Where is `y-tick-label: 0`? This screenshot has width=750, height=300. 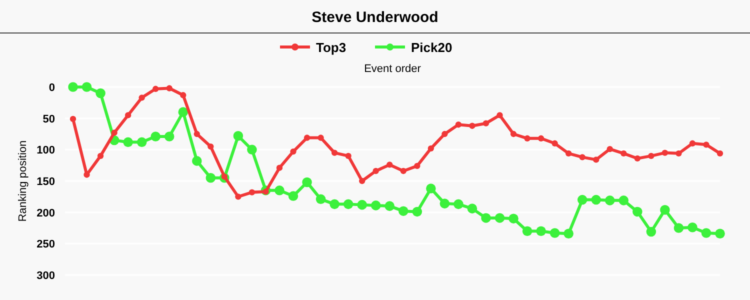
y-tick-label: 0 is located at coordinates (51, 88).